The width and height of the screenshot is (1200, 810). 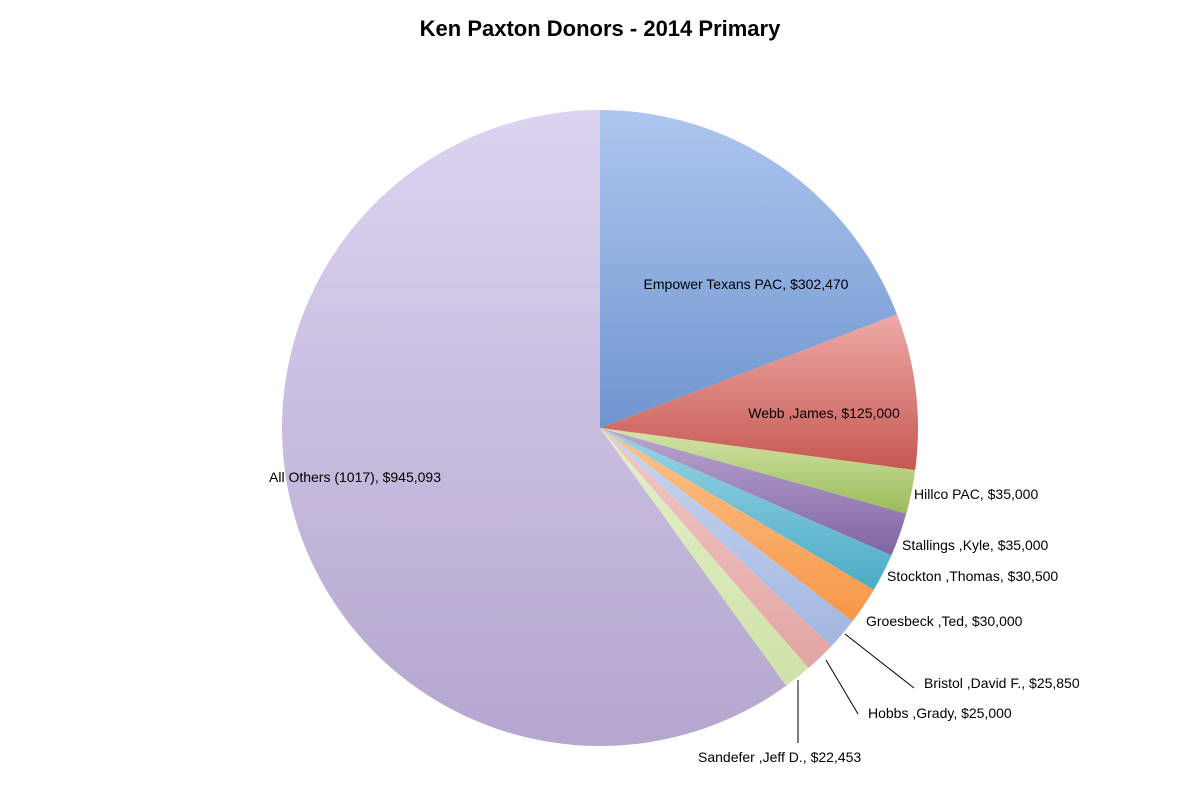 What do you see at coordinates (746, 284) in the screenshot?
I see `slice-label-0: Empower Texans PAC, $302,470` at bounding box center [746, 284].